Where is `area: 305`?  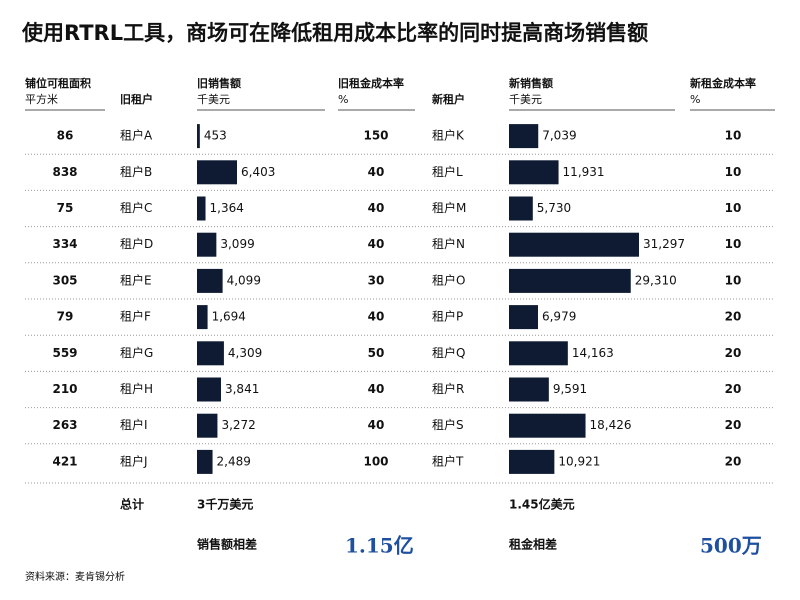
area: 305 is located at coordinates (64, 280).